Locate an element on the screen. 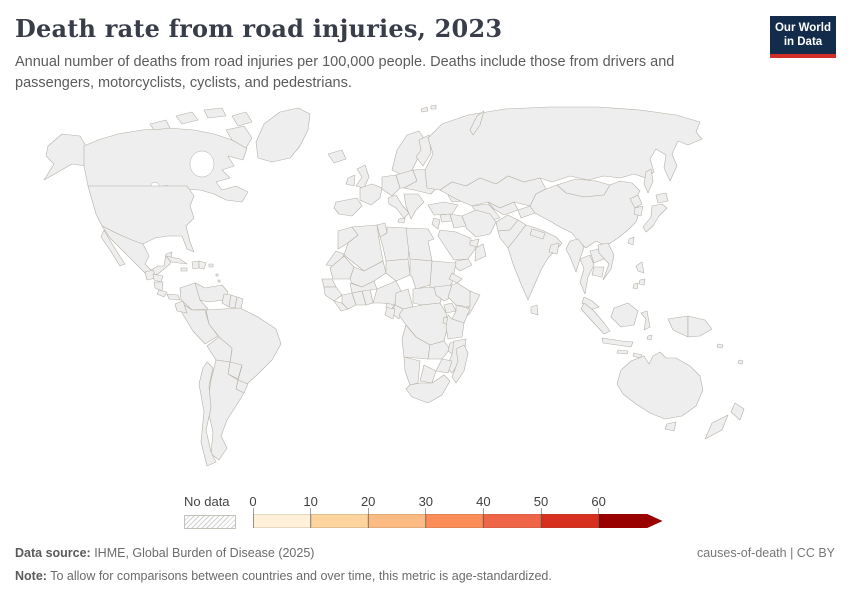 This screenshot has height=600, width=850. region-nz-south-island is located at coordinates (716, 427).